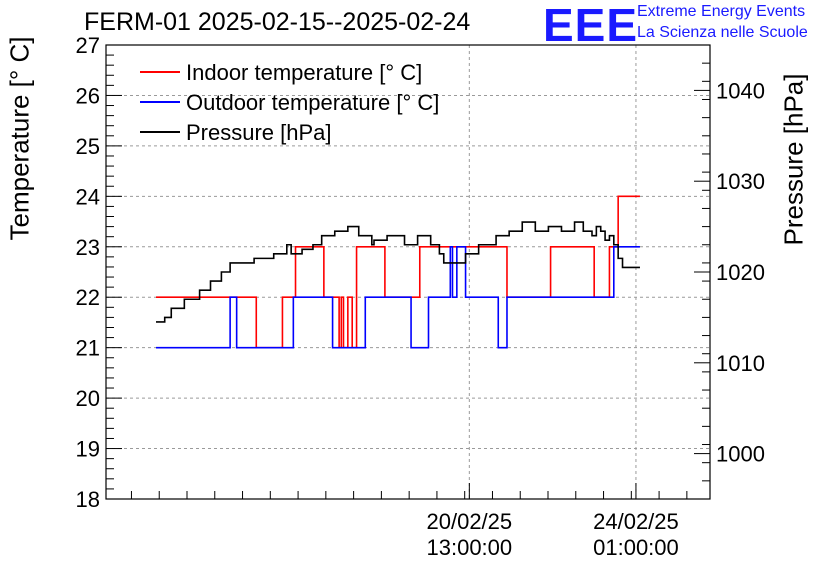  I want to click on y-tick-label: 26, so click(88, 95).